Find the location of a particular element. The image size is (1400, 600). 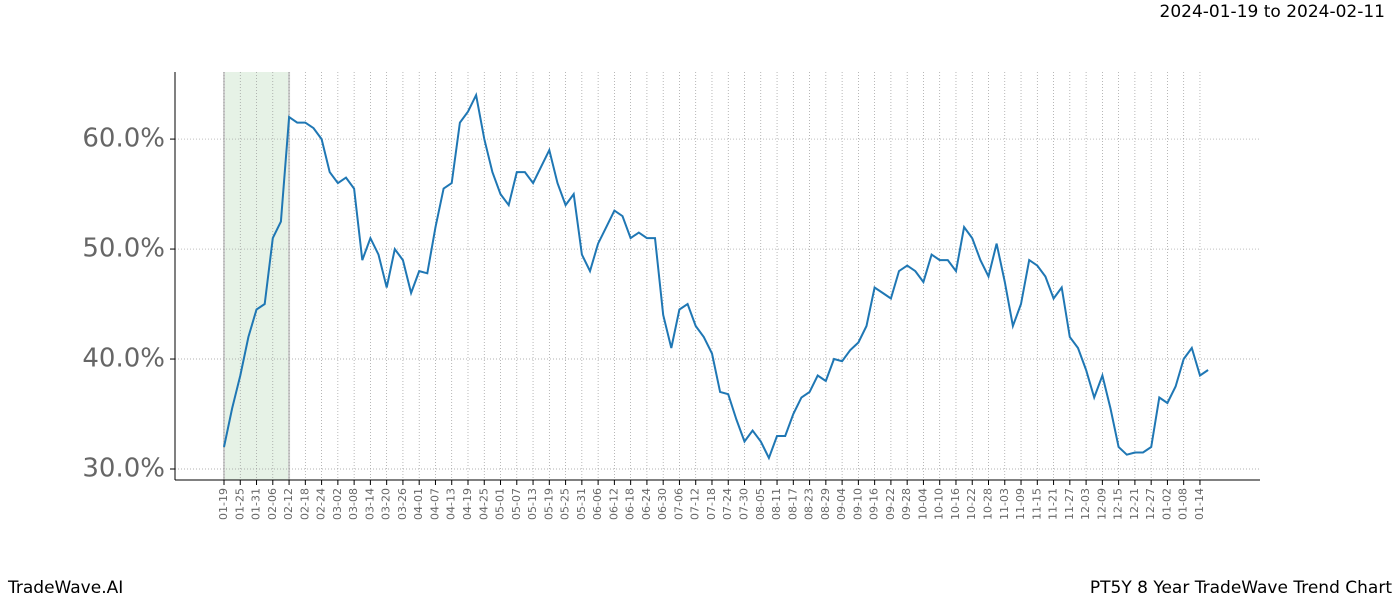

x-tick-label: 08-11 is located at coordinates (776, 504).